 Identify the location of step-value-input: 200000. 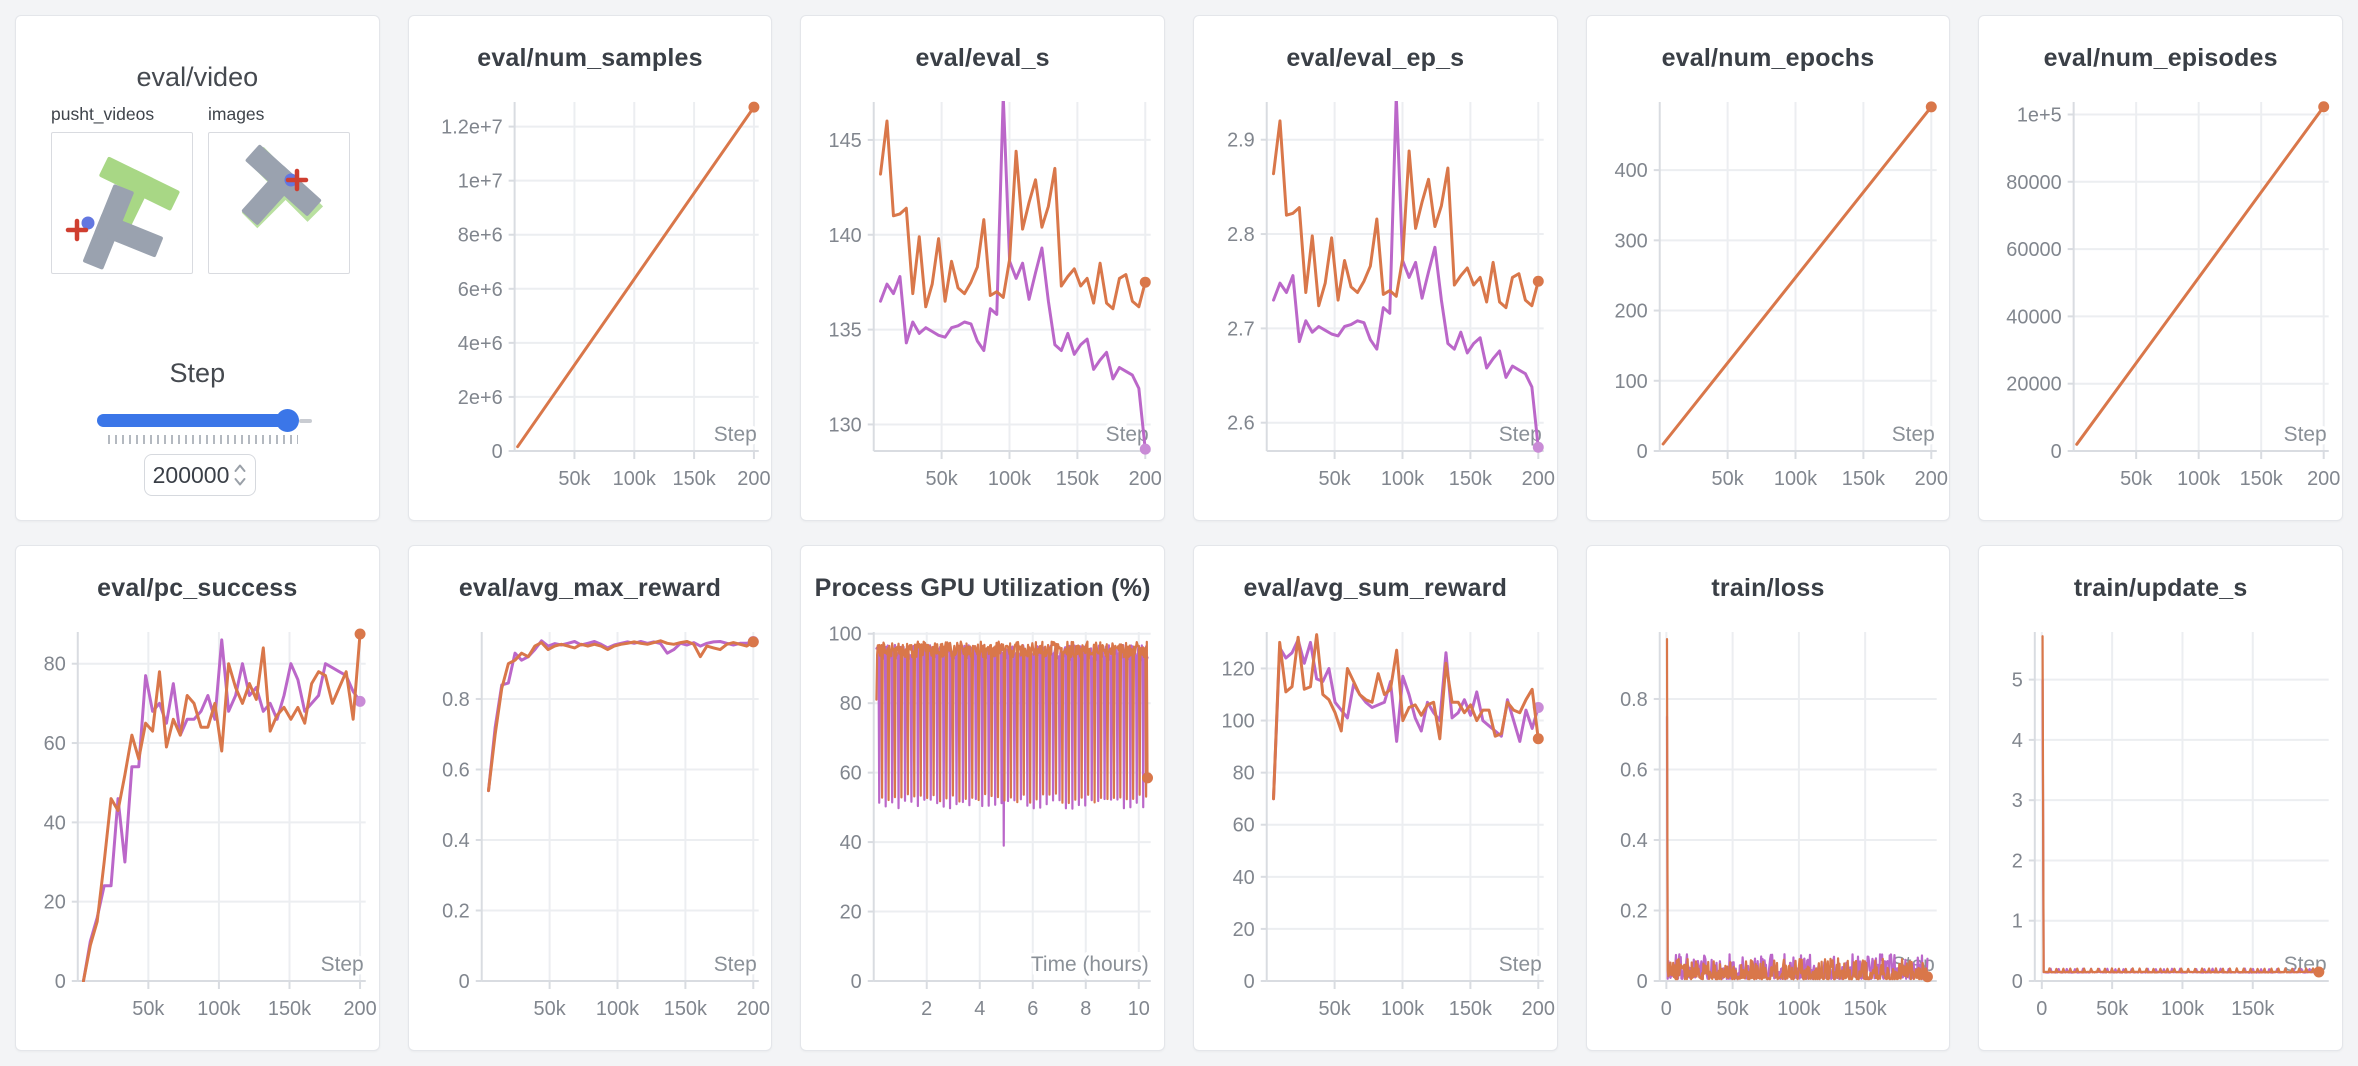
(200, 475).